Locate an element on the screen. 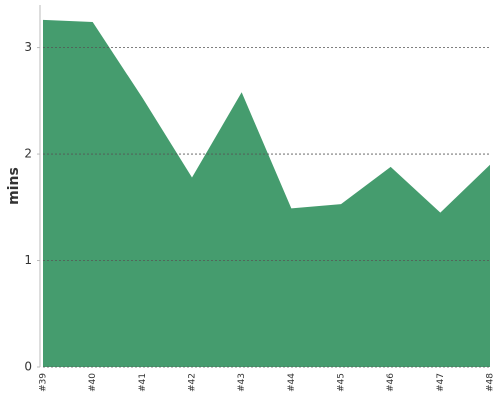  x-tick-label: #43 is located at coordinates (242, 382).